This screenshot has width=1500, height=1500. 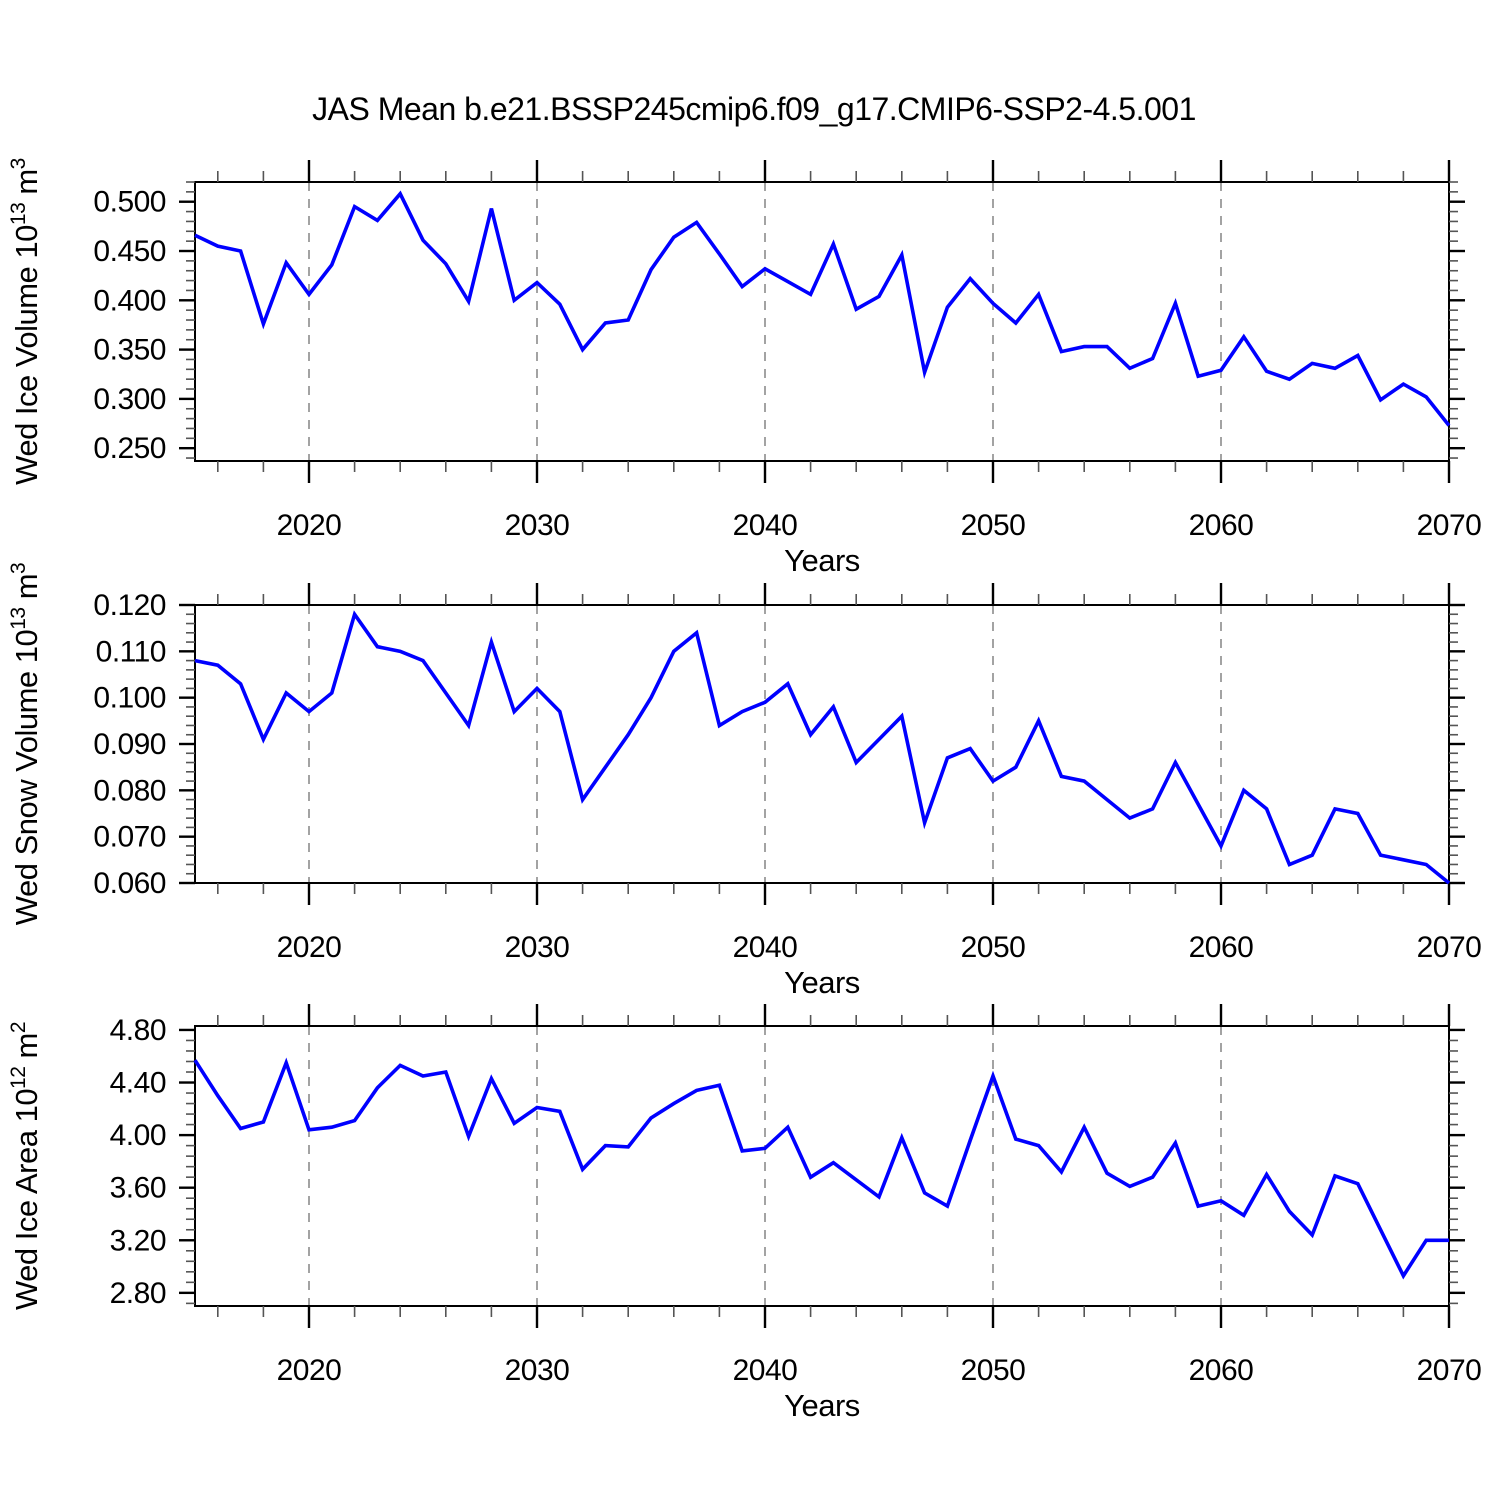 What do you see at coordinates (129, 448) in the screenshot?
I see `y-tick-label: 0.250` at bounding box center [129, 448].